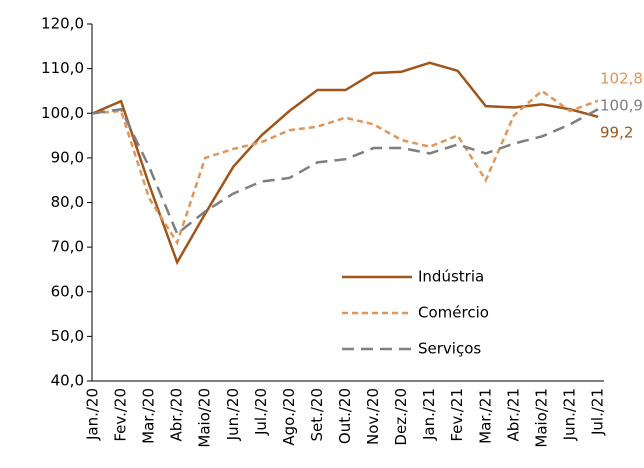  I want to click on legend-label: Serviços, so click(449, 349).